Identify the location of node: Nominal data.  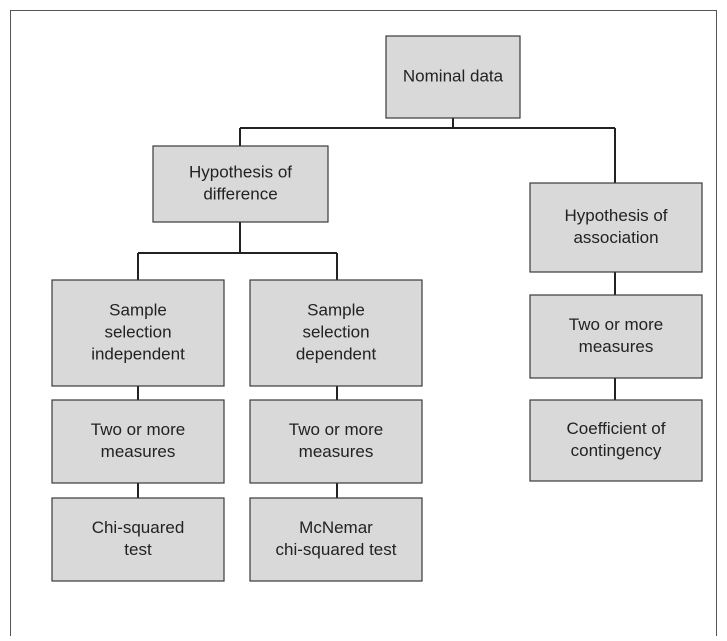
(453, 77).